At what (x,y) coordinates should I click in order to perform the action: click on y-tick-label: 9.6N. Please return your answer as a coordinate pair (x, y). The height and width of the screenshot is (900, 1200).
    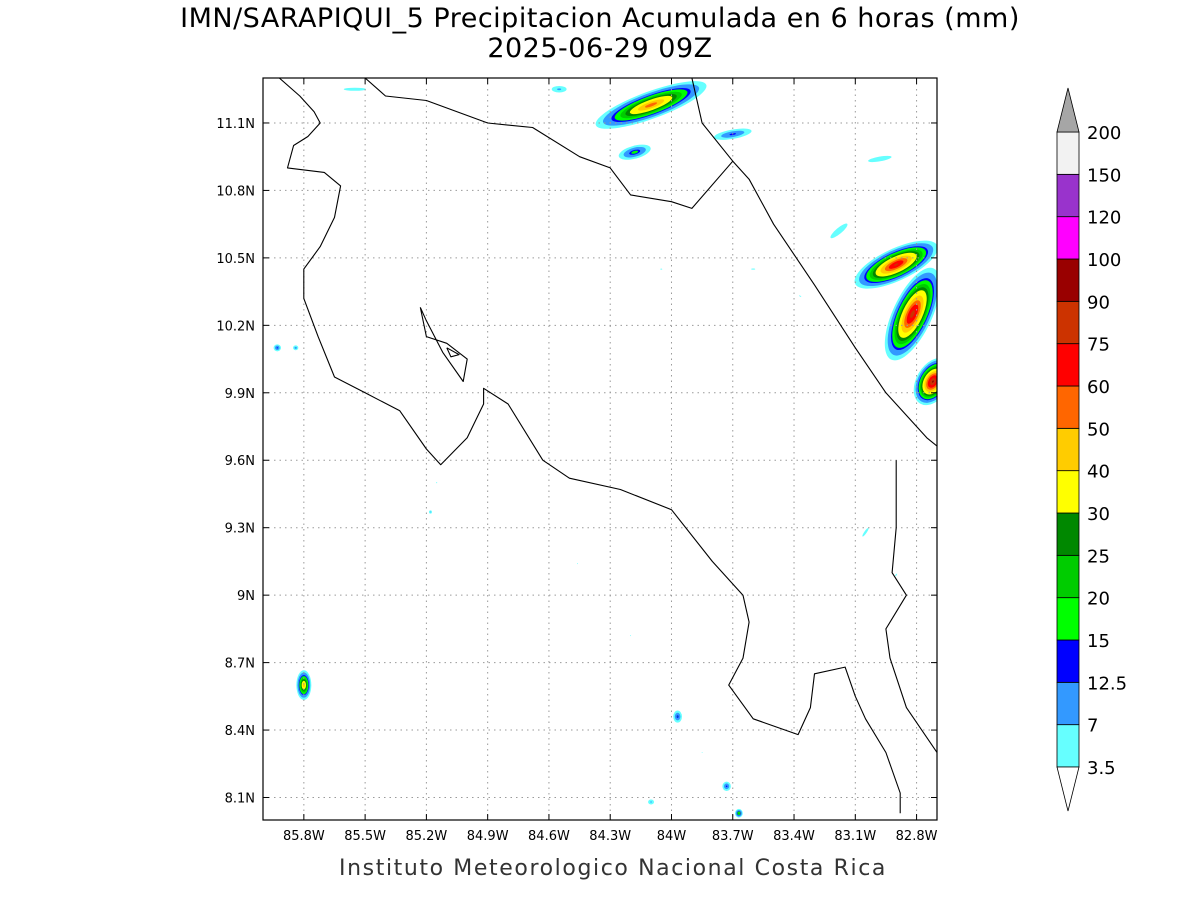
    Looking at the image, I should click on (240, 461).